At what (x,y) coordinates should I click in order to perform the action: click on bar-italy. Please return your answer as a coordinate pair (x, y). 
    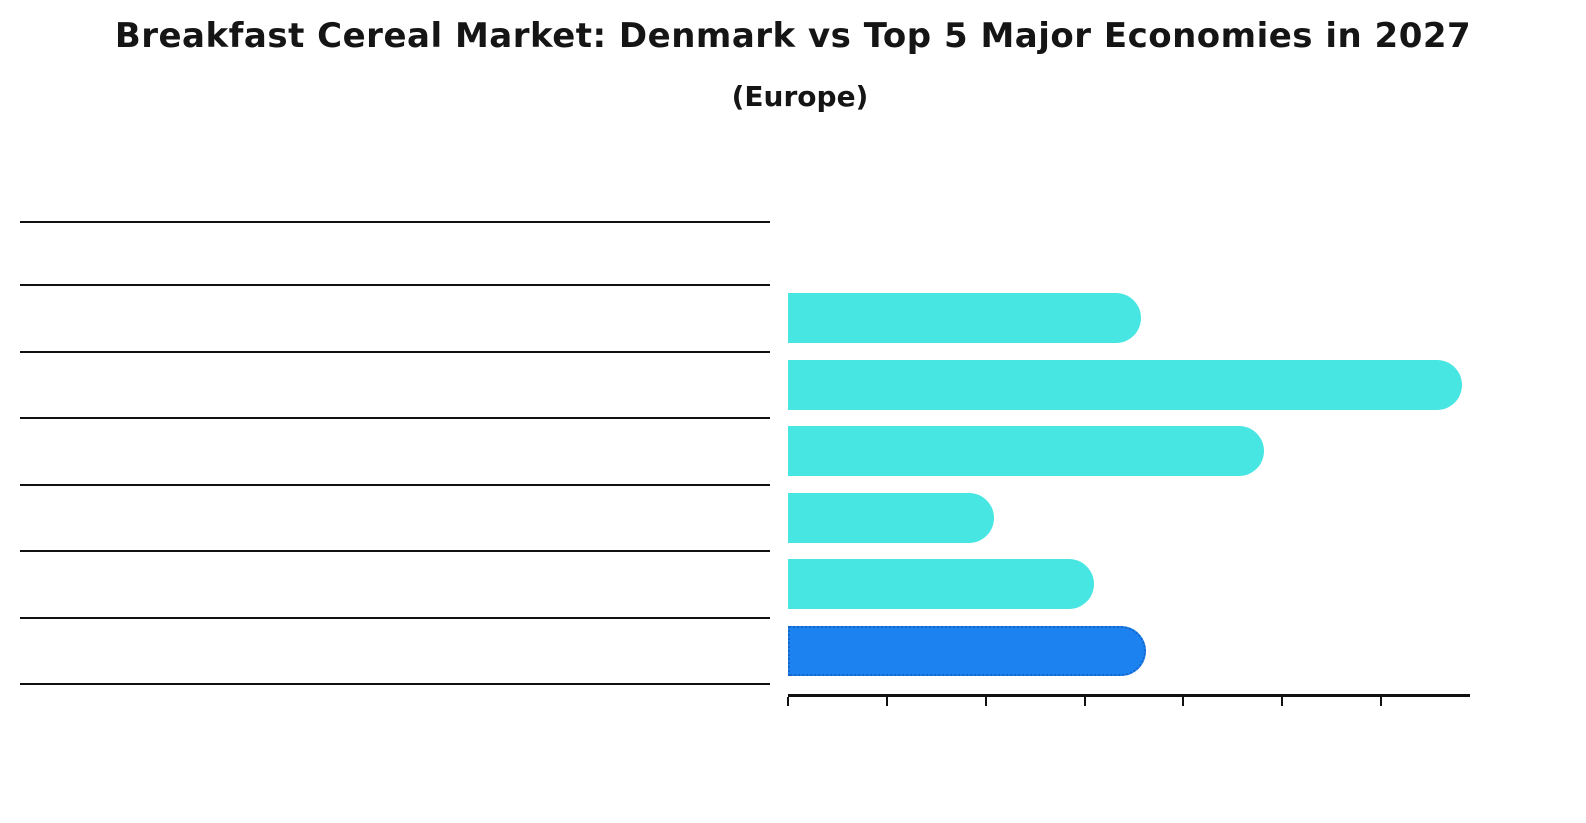
    Looking at the image, I should click on (891, 517).